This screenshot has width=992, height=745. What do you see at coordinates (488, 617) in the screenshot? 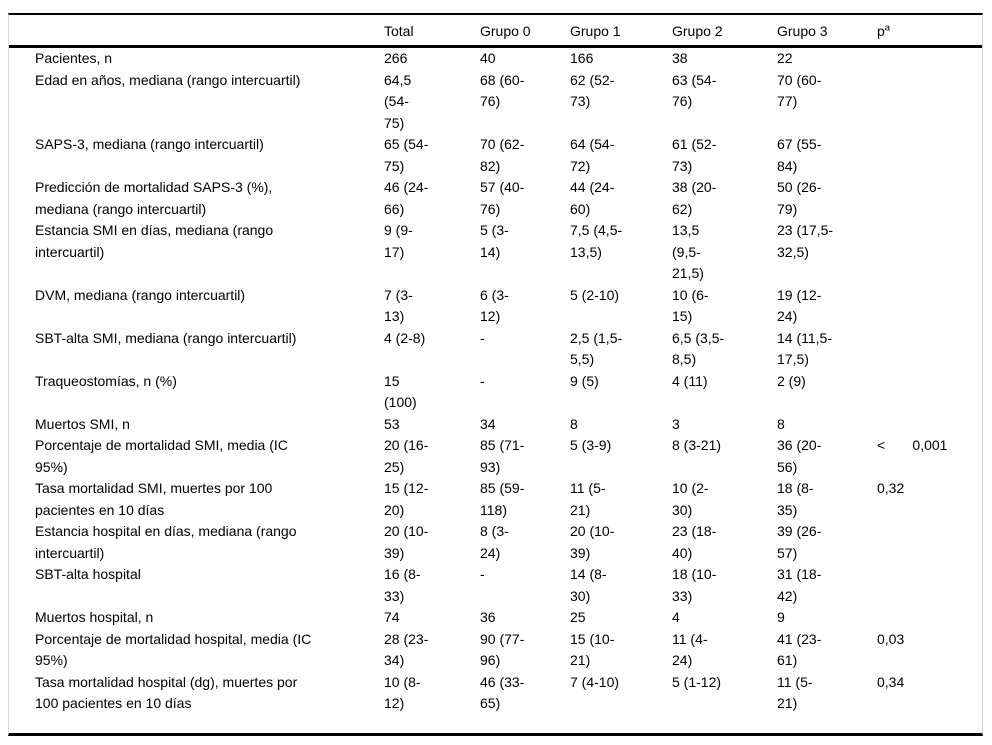
I see `cell-grupo-0: 36` at bounding box center [488, 617].